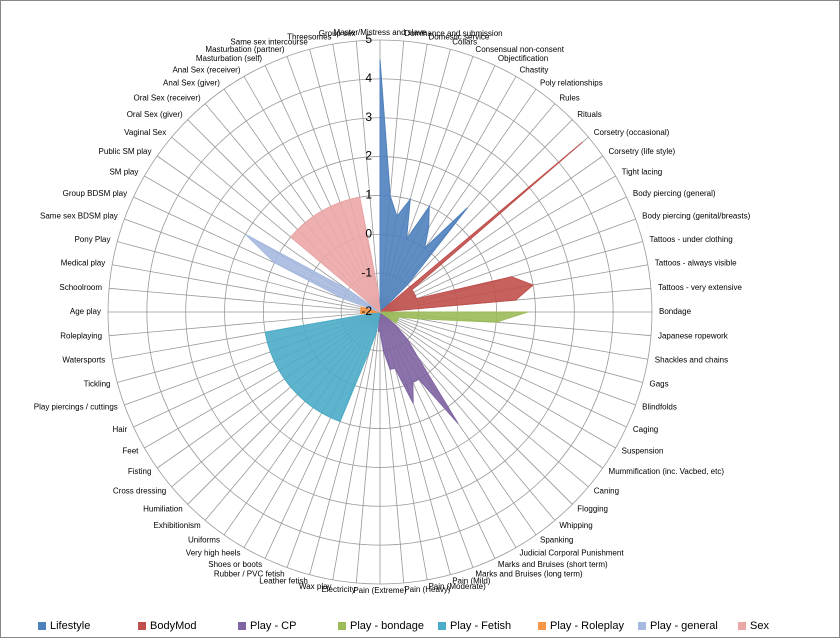  I want to click on category-label: Dominance and submission, so click(453, 33).